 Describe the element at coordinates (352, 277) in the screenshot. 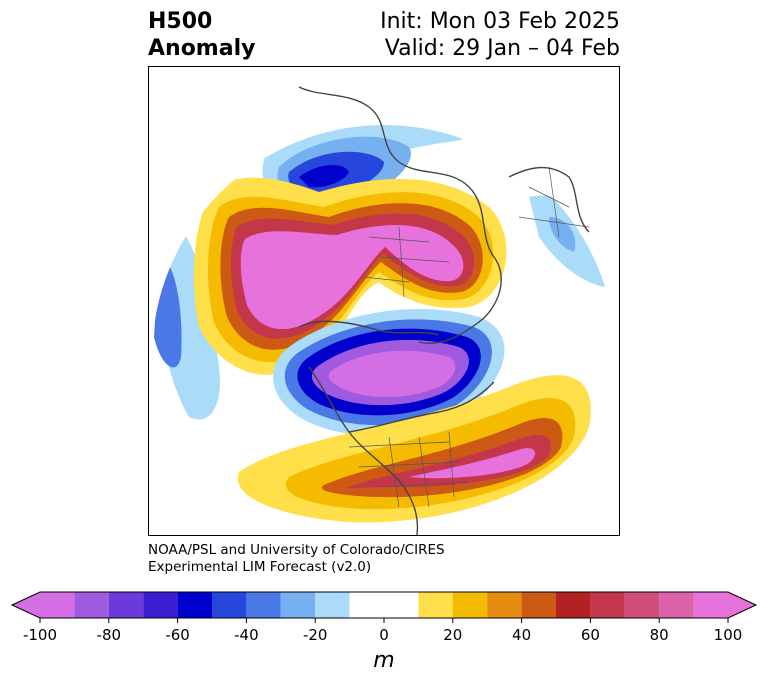

I see `high-center` at that location.